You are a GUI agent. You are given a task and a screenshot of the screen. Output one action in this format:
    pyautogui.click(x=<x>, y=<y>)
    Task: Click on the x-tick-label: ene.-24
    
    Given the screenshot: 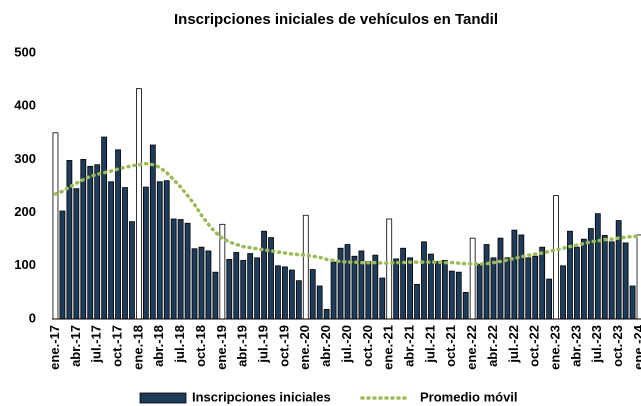 What is the action you would take?
    pyautogui.click(x=636, y=347)
    